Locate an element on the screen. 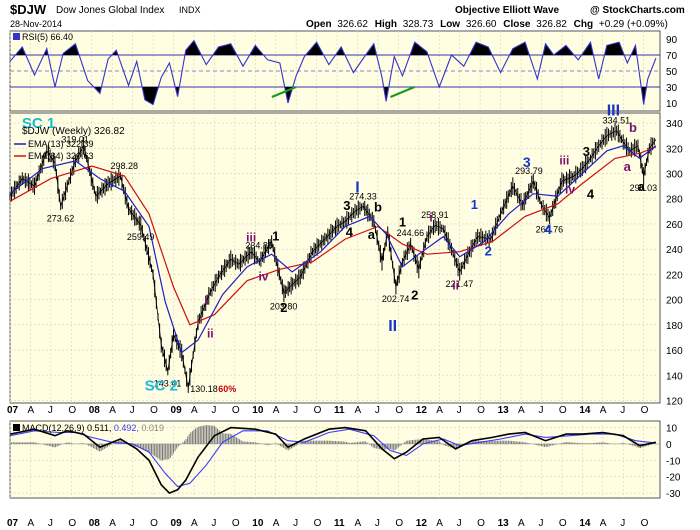  price-label: 244.66 is located at coordinates (411, 233).